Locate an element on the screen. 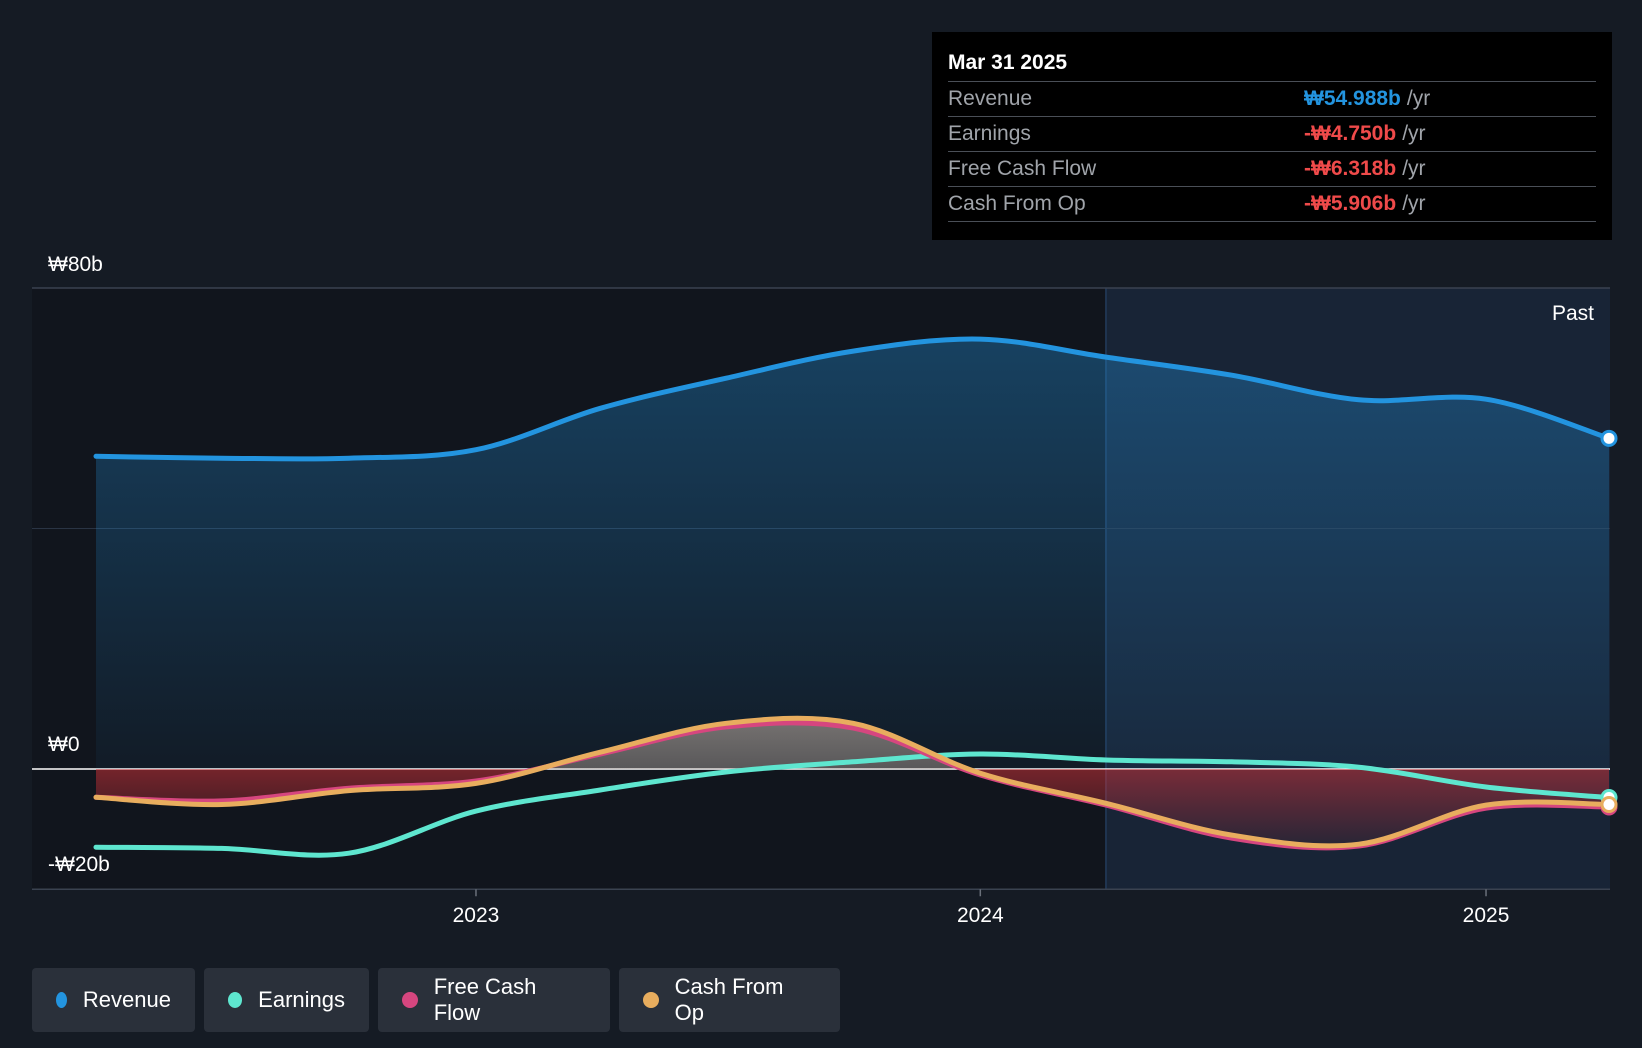 This screenshot has height=1048, width=1642. x-tick-label: 2024 is located at coordinates (980, 915).